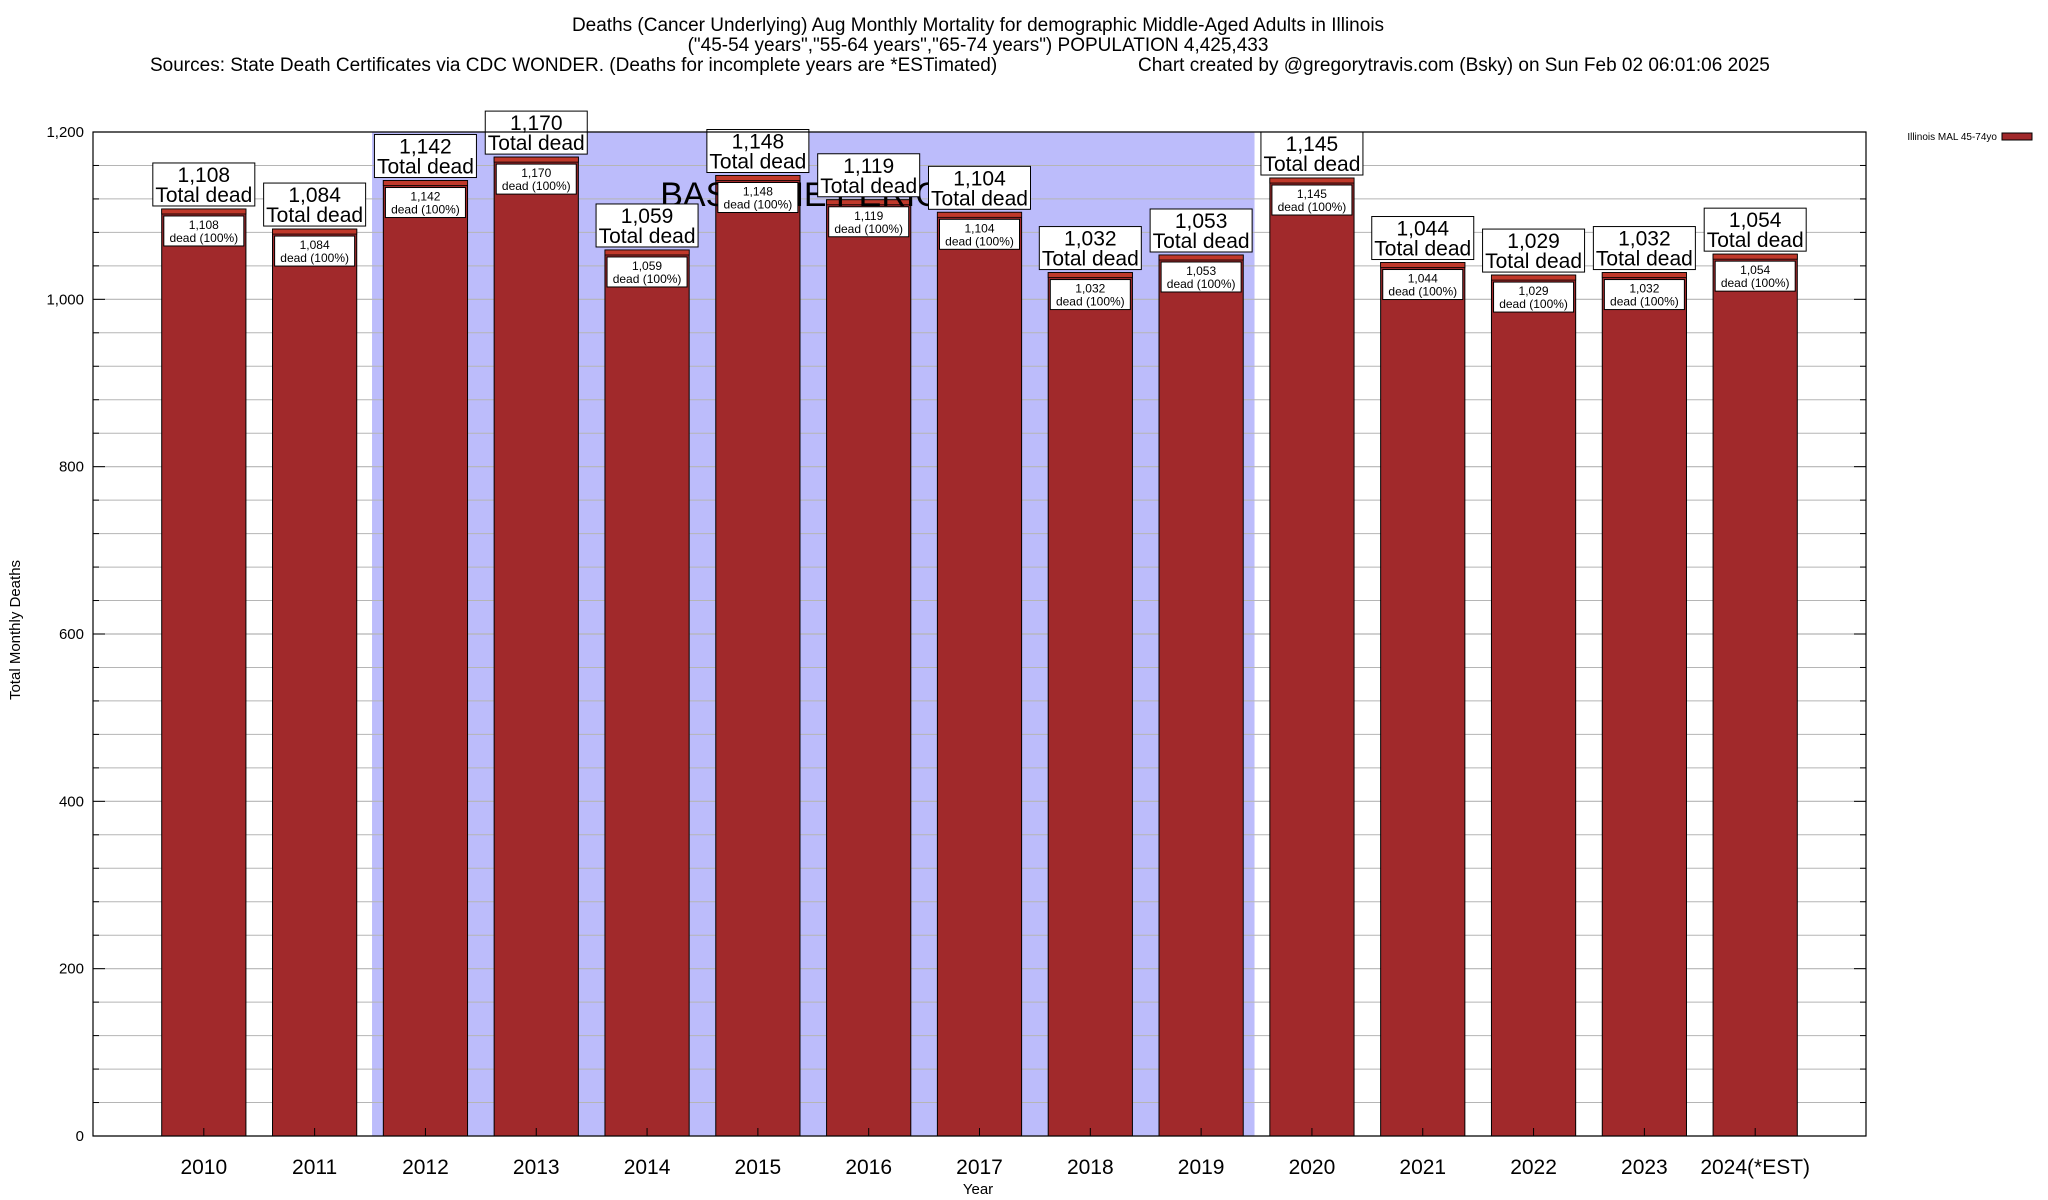  Describe the element at coordinates (1534, 291) in the screenshot. I see `inner-value-label: 1,029` at that location.